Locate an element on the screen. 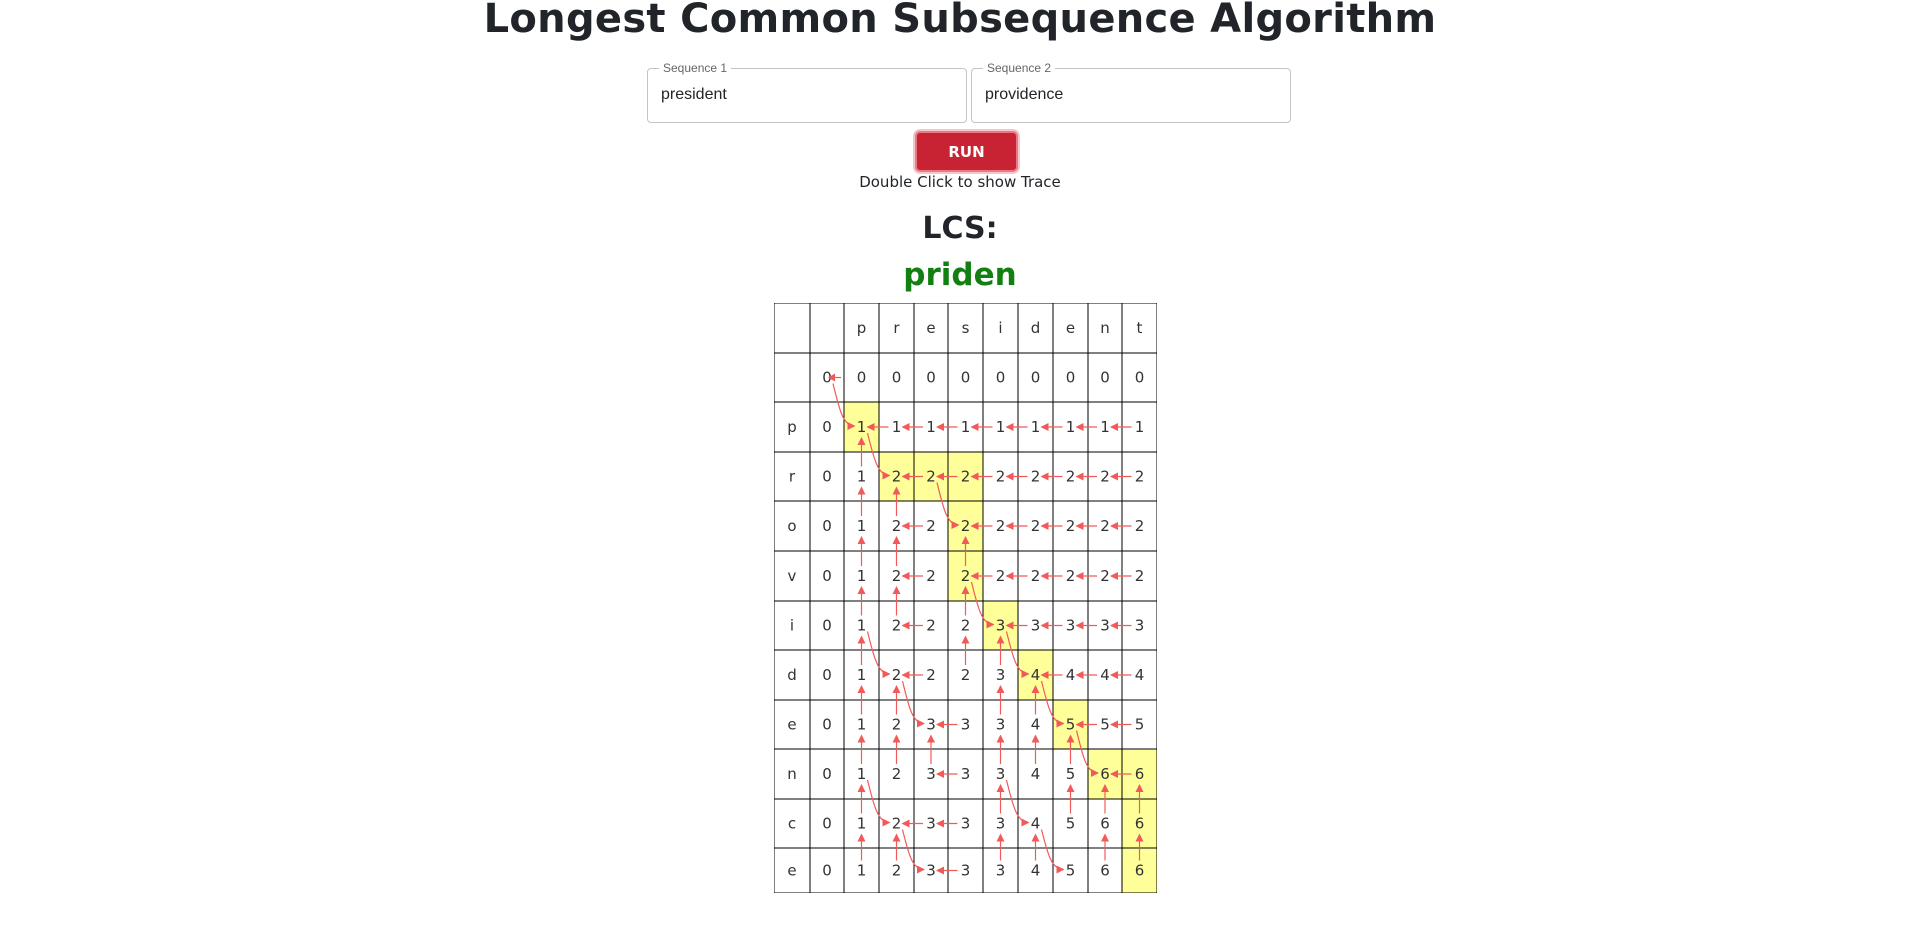 The image size is (1920, 930). trace-hint: Double Click to show Trace is located at coordinates (960, 182).